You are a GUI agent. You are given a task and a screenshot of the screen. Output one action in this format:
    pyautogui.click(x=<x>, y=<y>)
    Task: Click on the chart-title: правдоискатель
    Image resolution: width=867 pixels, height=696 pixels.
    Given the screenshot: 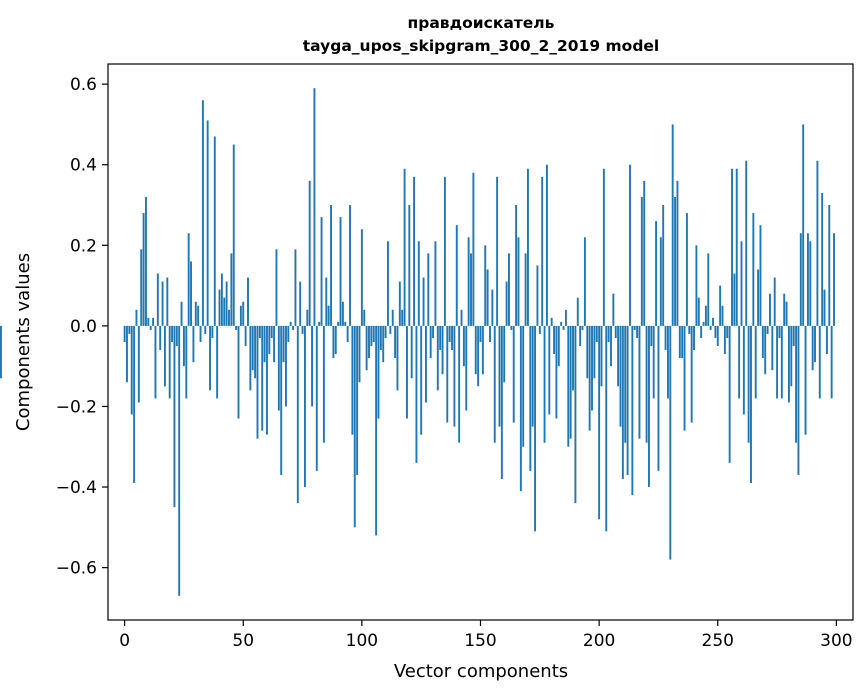 What is the action you would take?
    pyautogui.click(x=481, y=23)
    